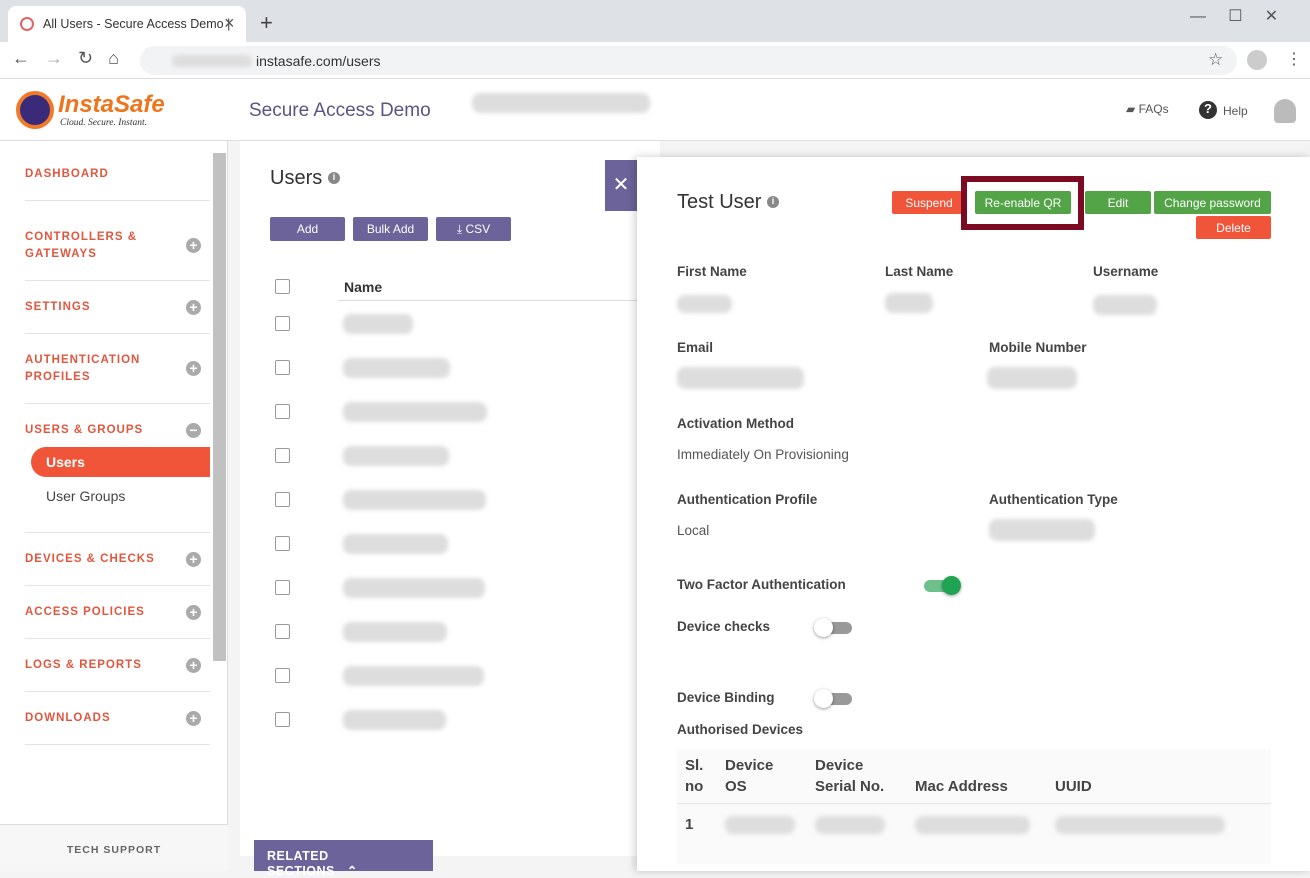  I want to click on add-button: Add, so click(307, 229).